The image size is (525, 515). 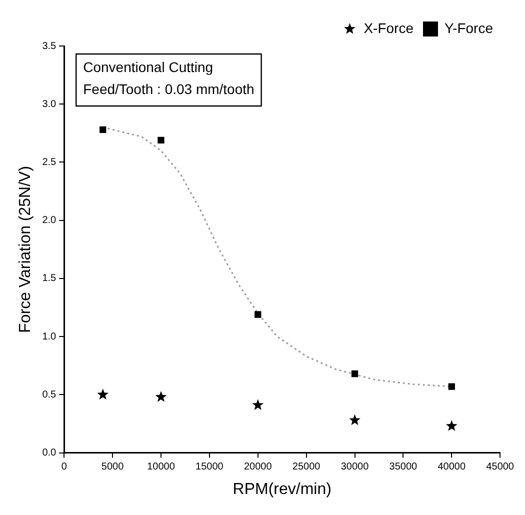 What do you see at coordinates (49, 278) in the screenshot?
I see `y-tick-label: 1.5` at bounding box center [49, 278].